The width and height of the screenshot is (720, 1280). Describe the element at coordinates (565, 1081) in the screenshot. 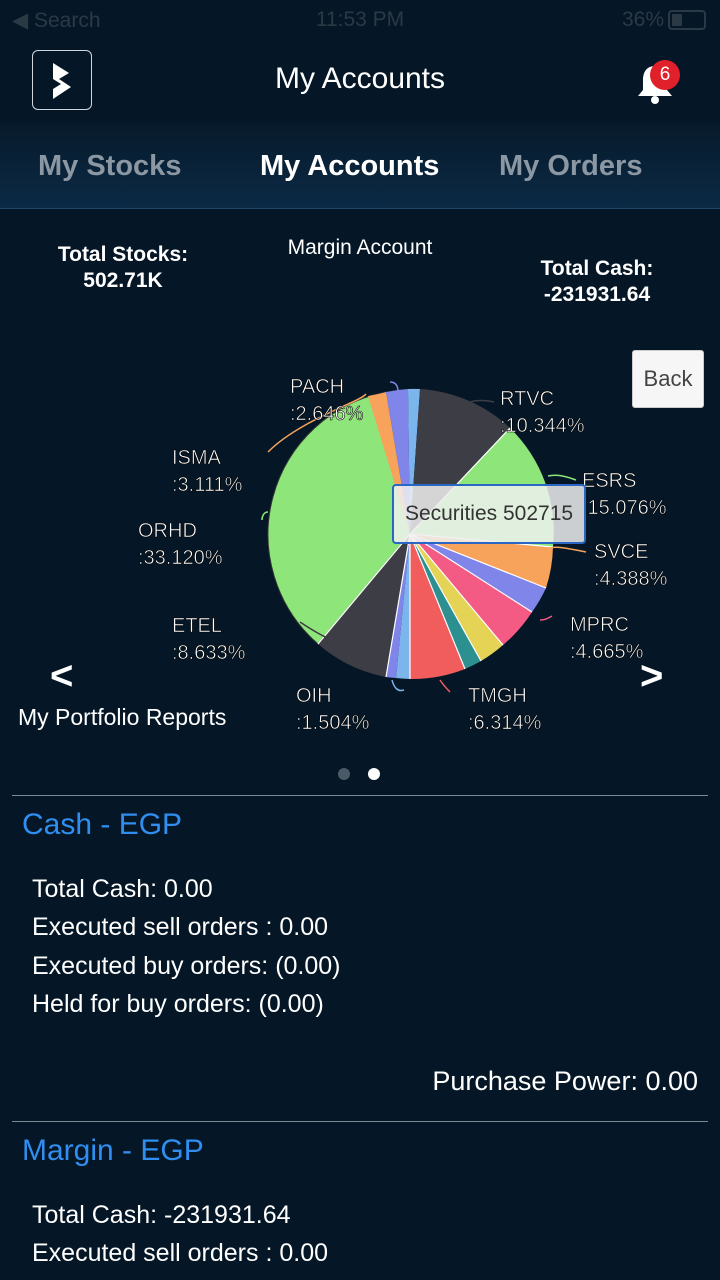

I see `purchase-power: Purchase Power: 0.00` at that location.